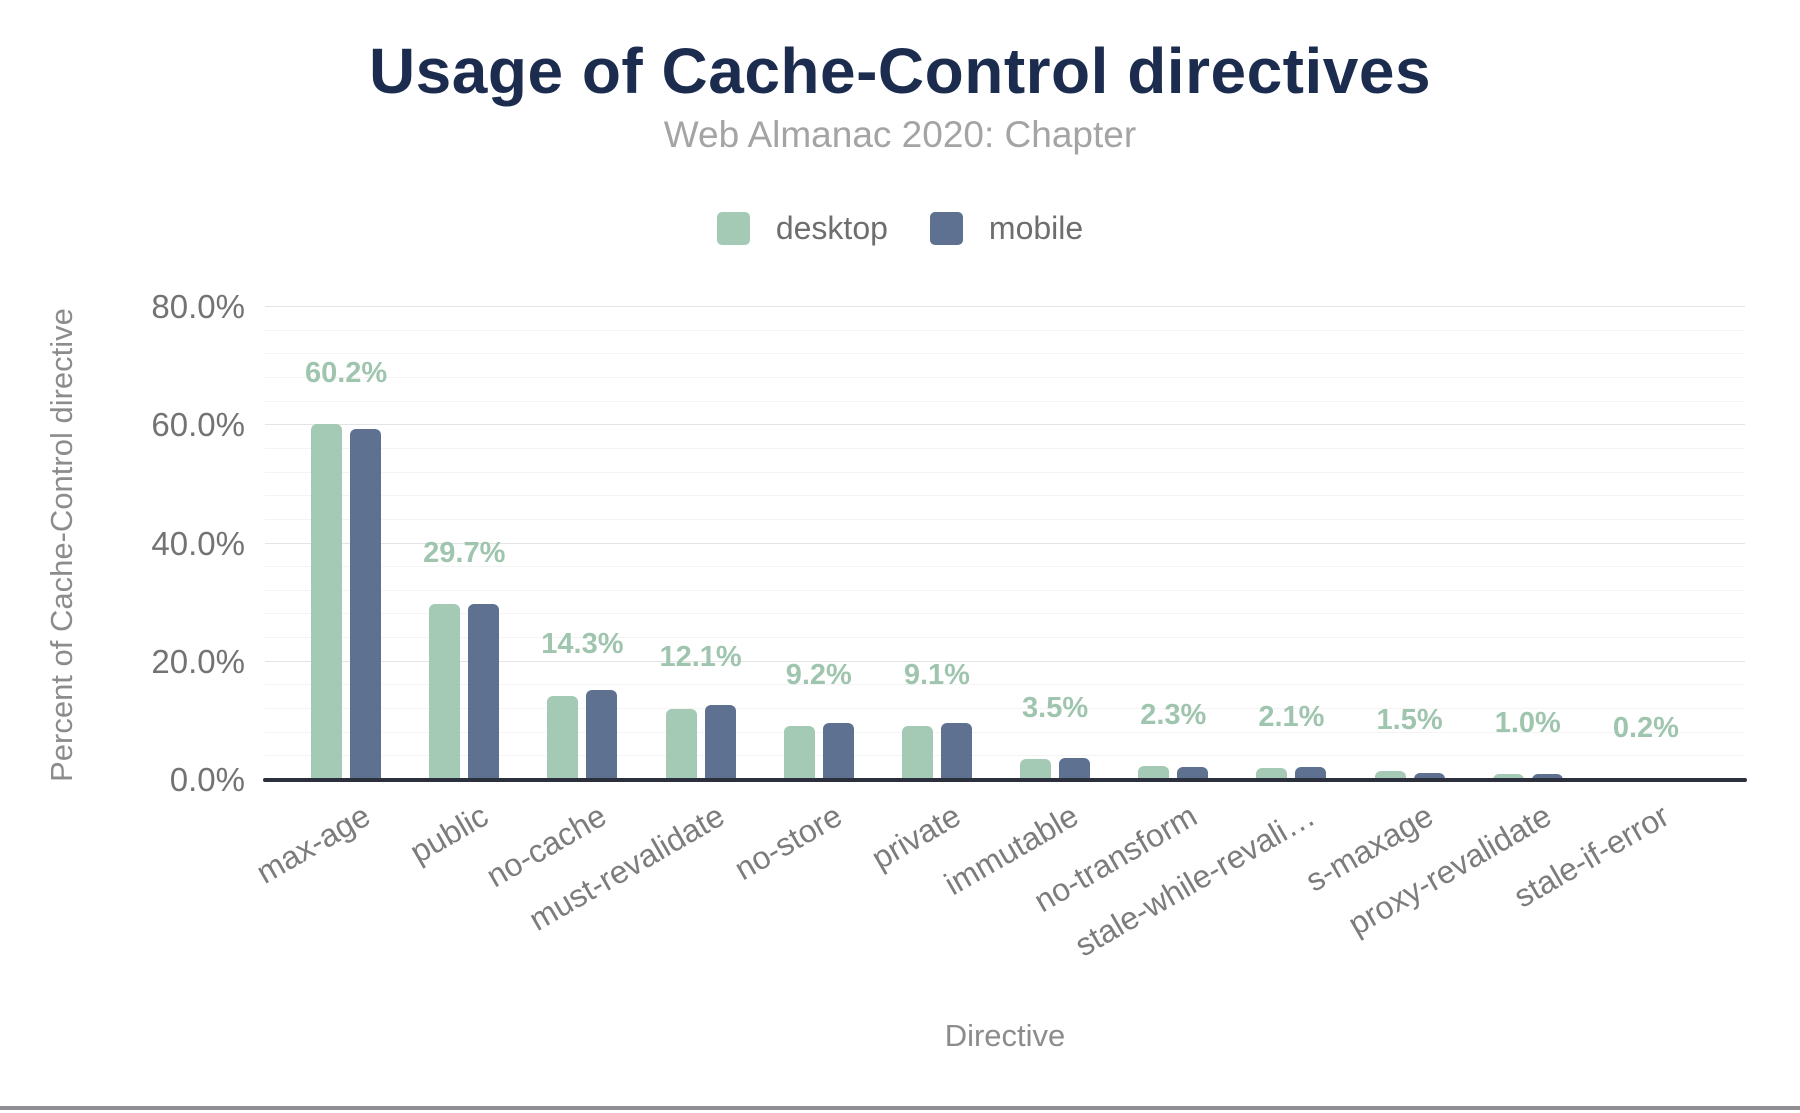 The image size is (1800, 1113). Describe the element at coordinates (207, 779) in the screenshot. I see `y-tick-label: 0.0%` at that location.